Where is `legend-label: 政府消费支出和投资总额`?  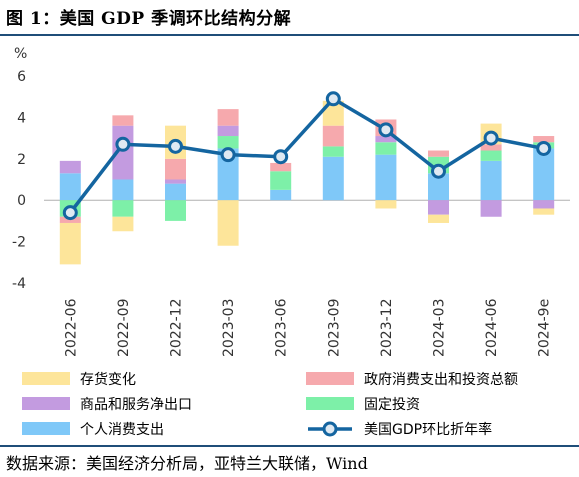
legend-label: 政府消费支出和投资总额 is located at coordinates (441, 380).